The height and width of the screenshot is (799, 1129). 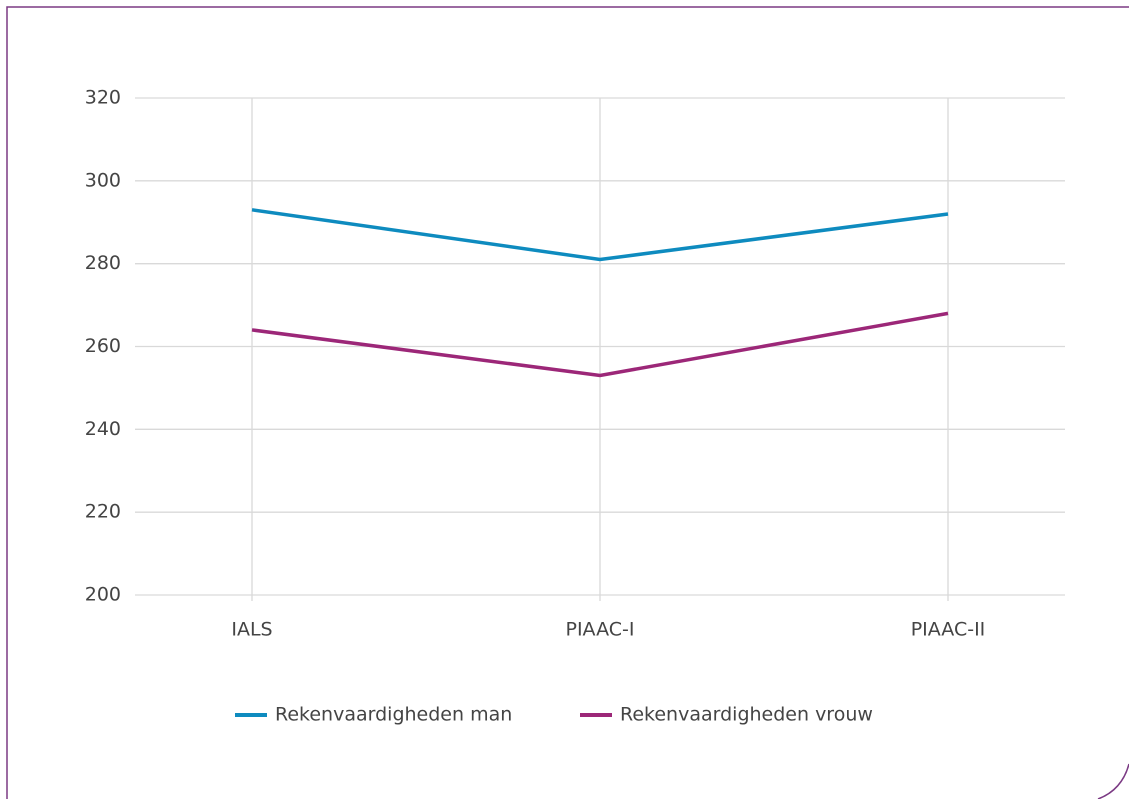 What do you see at coordinates (1113, 781) in the screenshot?
I see `frame-corner` at bounding box center [1113, 781].